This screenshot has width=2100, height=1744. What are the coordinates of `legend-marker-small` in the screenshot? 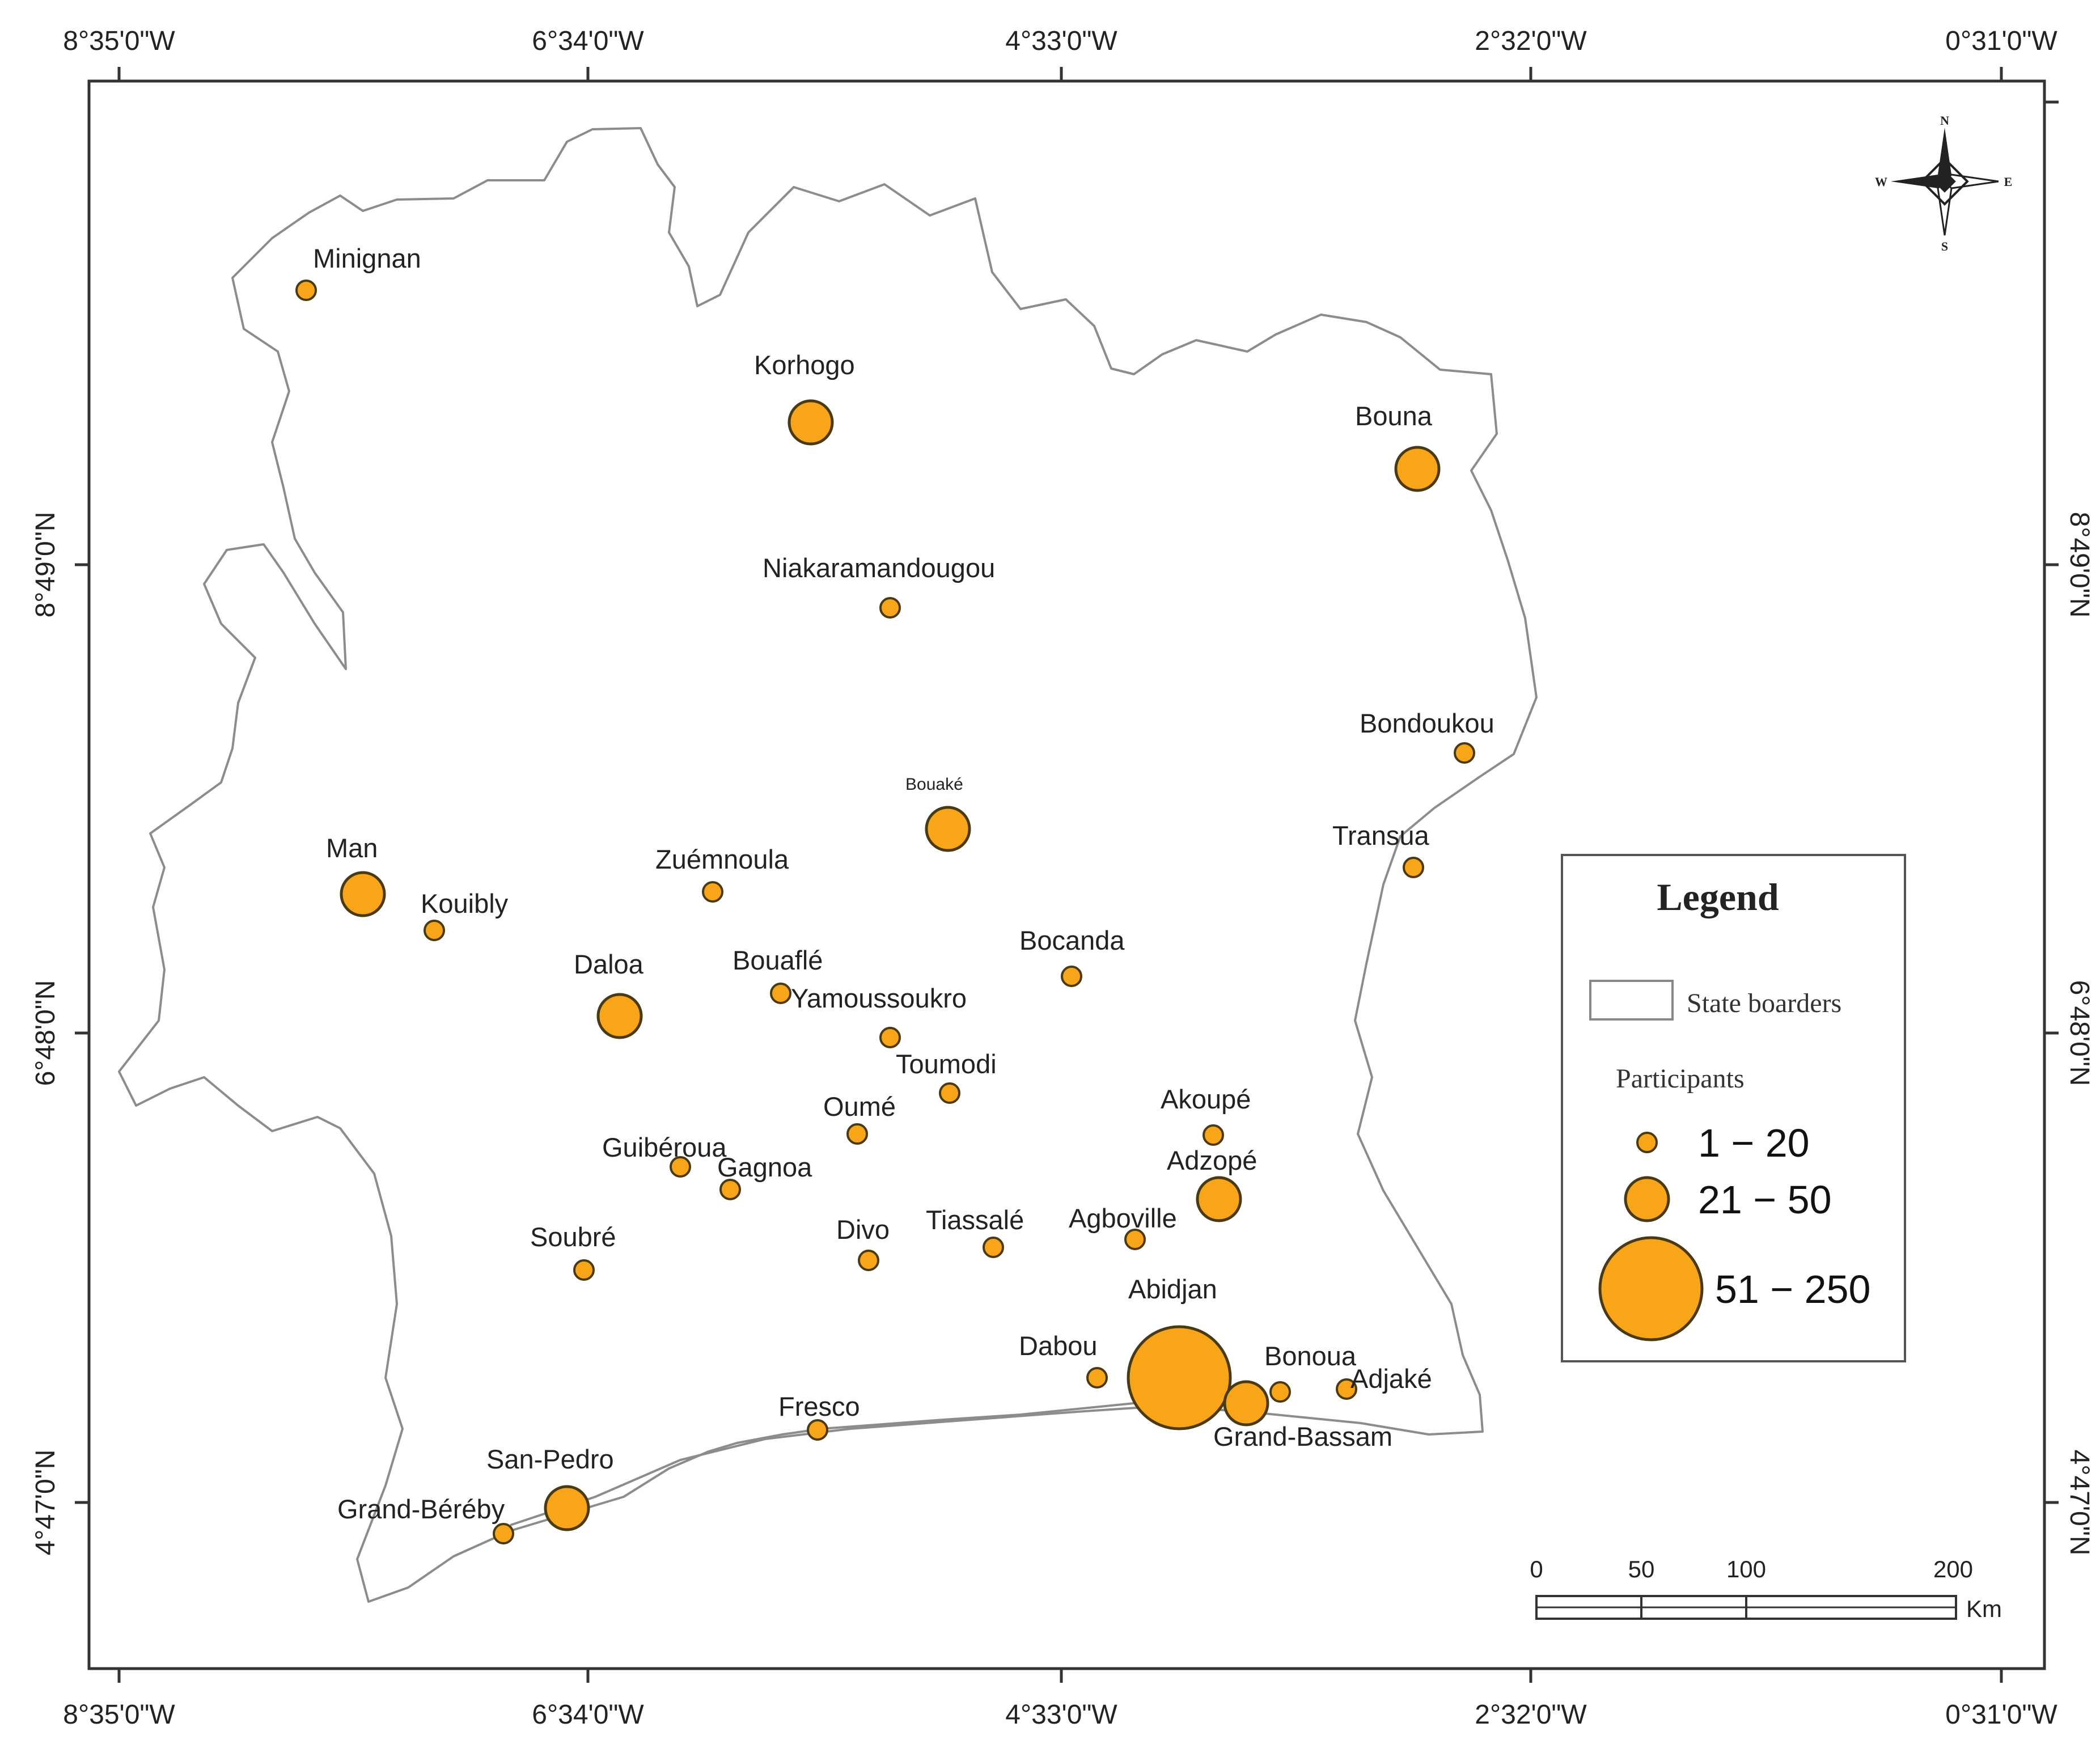 It's located at (1647, 1142).